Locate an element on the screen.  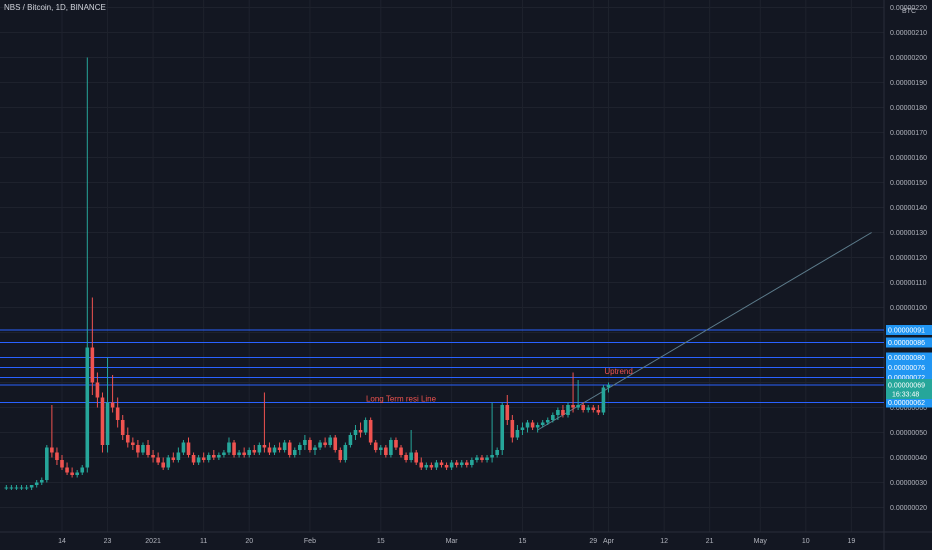
y-tick-label: 0.00000140 is located at coordinates (908, 208).